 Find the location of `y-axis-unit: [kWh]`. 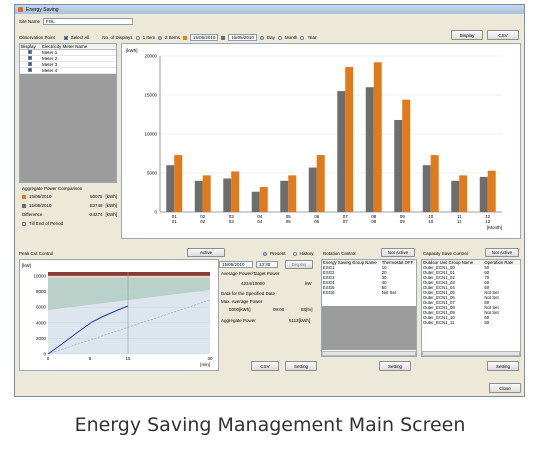

y-axis-unit: [kWh] is located at coordinates (132, 50).